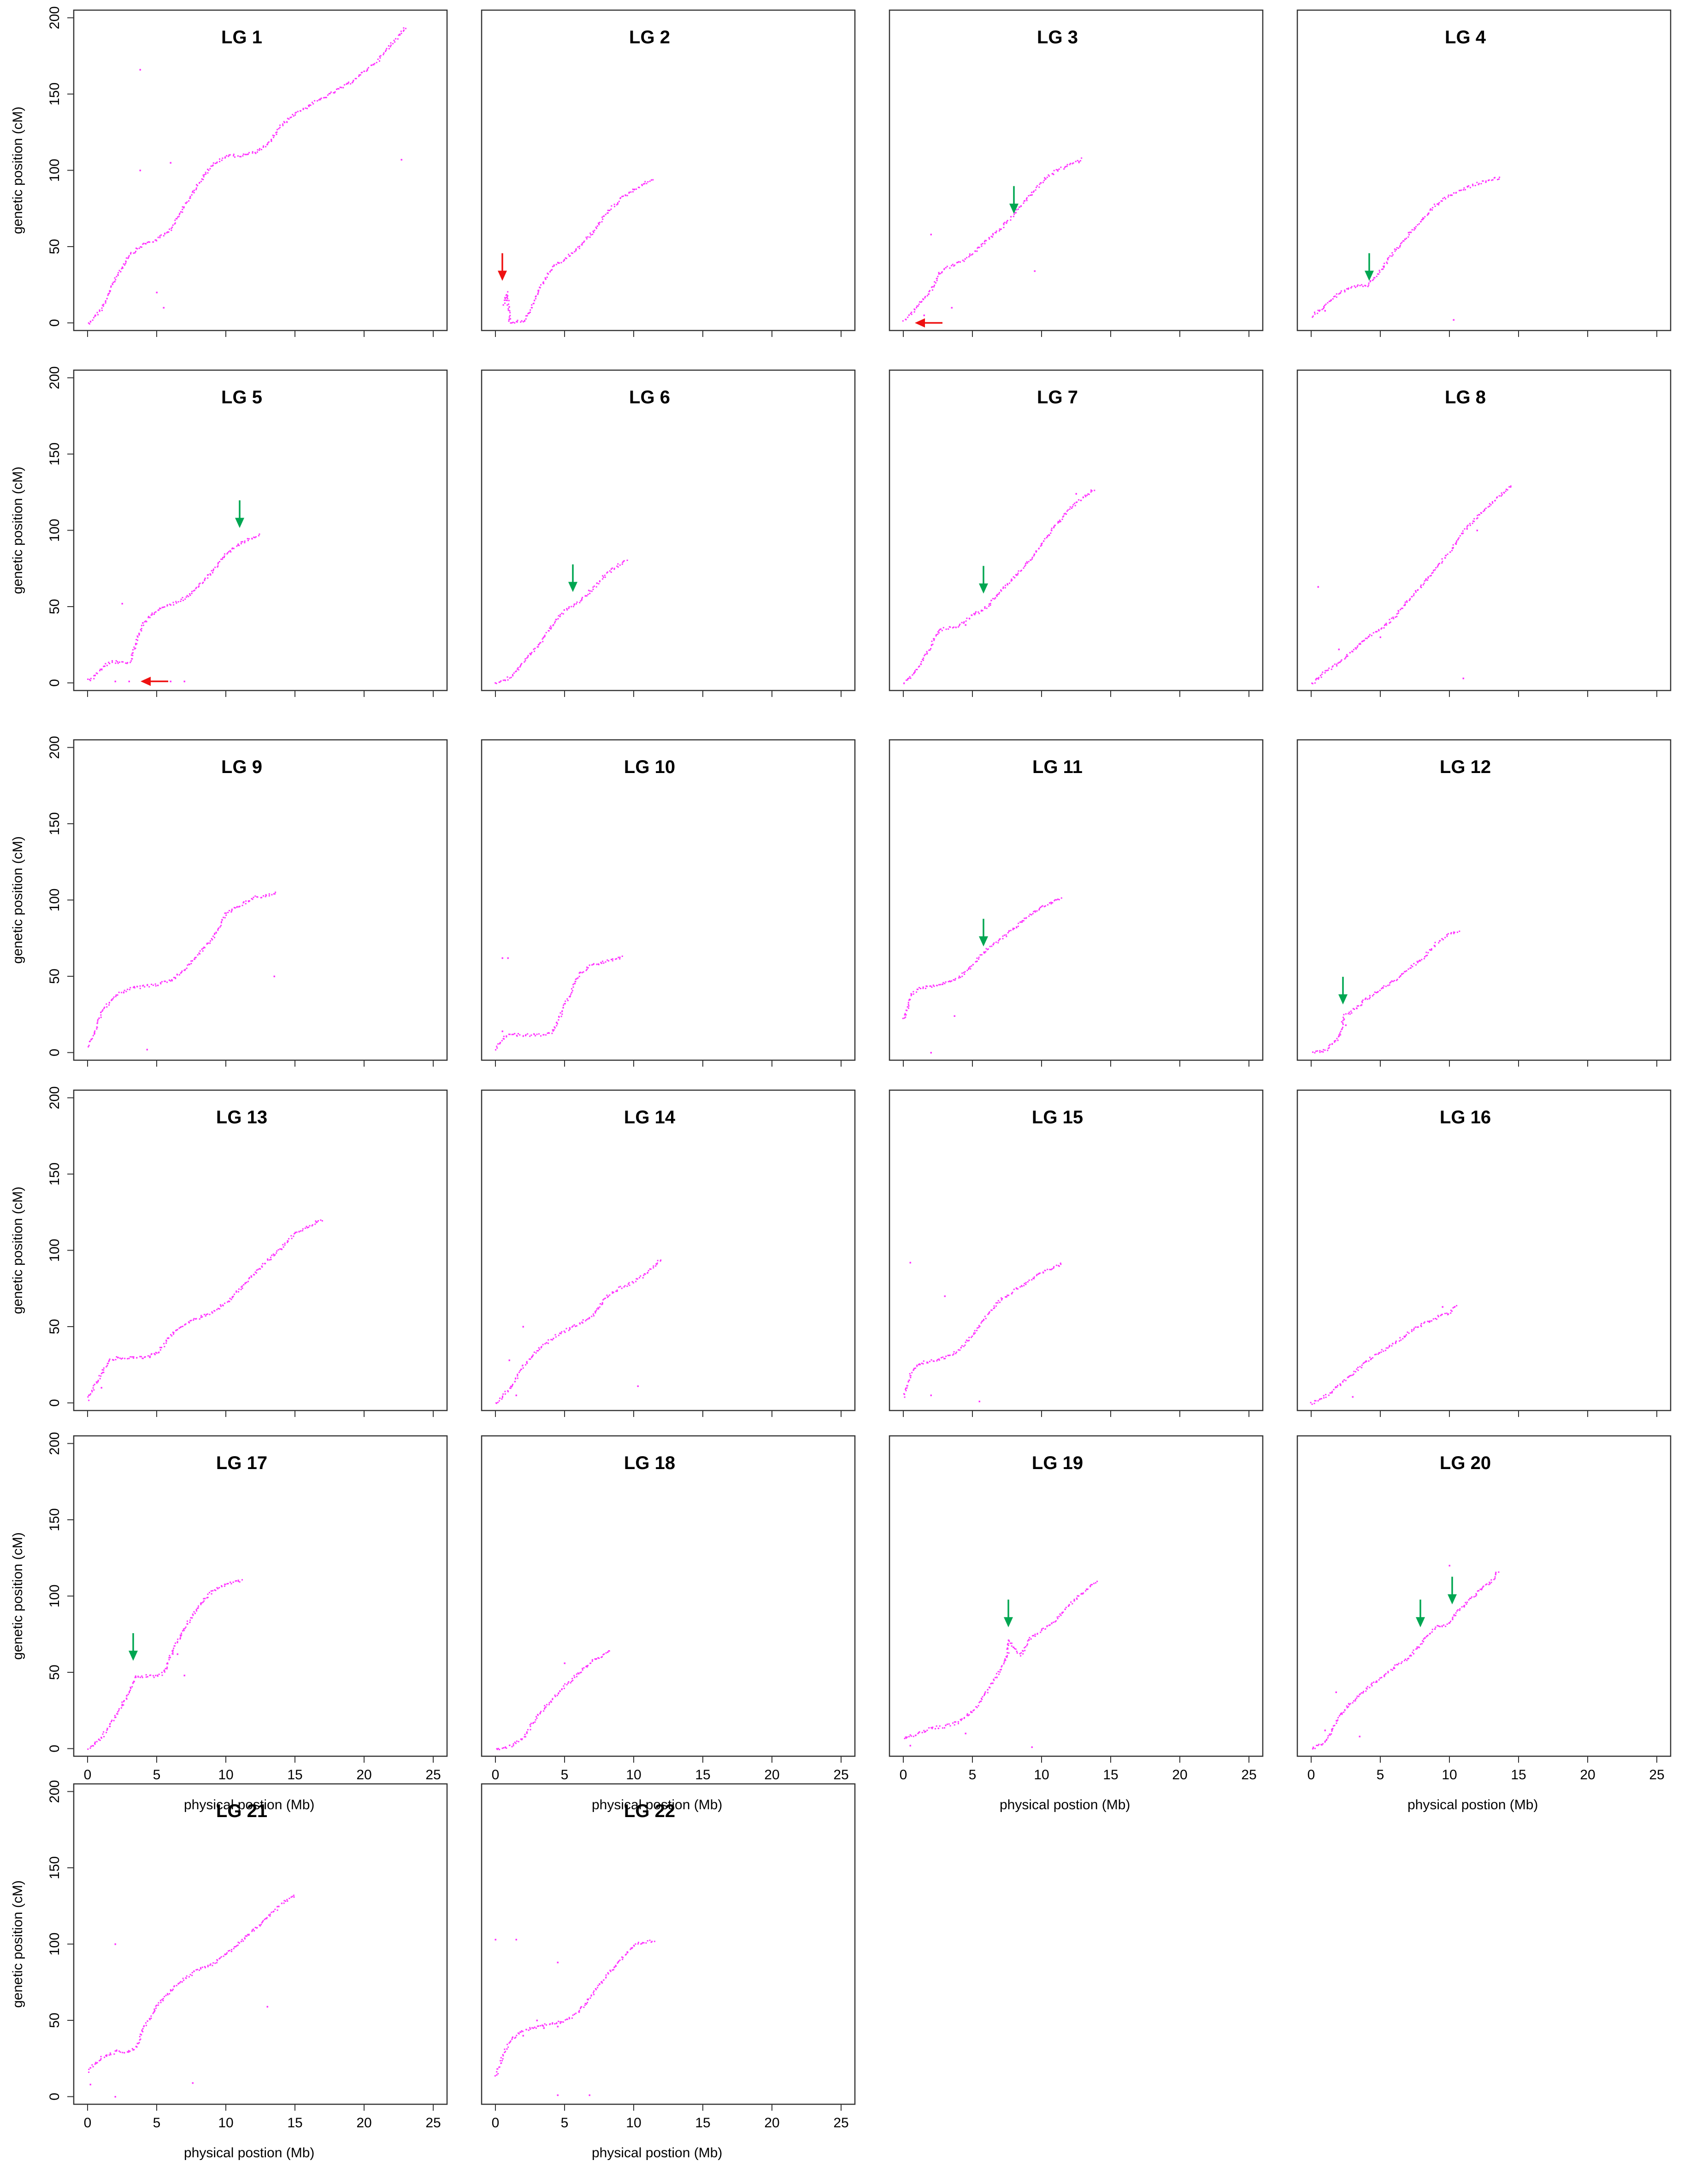 The image size is (1684, 2184). What do you see at coordinates (1484, 1250) in the screenshot?
I see `plot-frame` at bounding box center [1484, 1250].